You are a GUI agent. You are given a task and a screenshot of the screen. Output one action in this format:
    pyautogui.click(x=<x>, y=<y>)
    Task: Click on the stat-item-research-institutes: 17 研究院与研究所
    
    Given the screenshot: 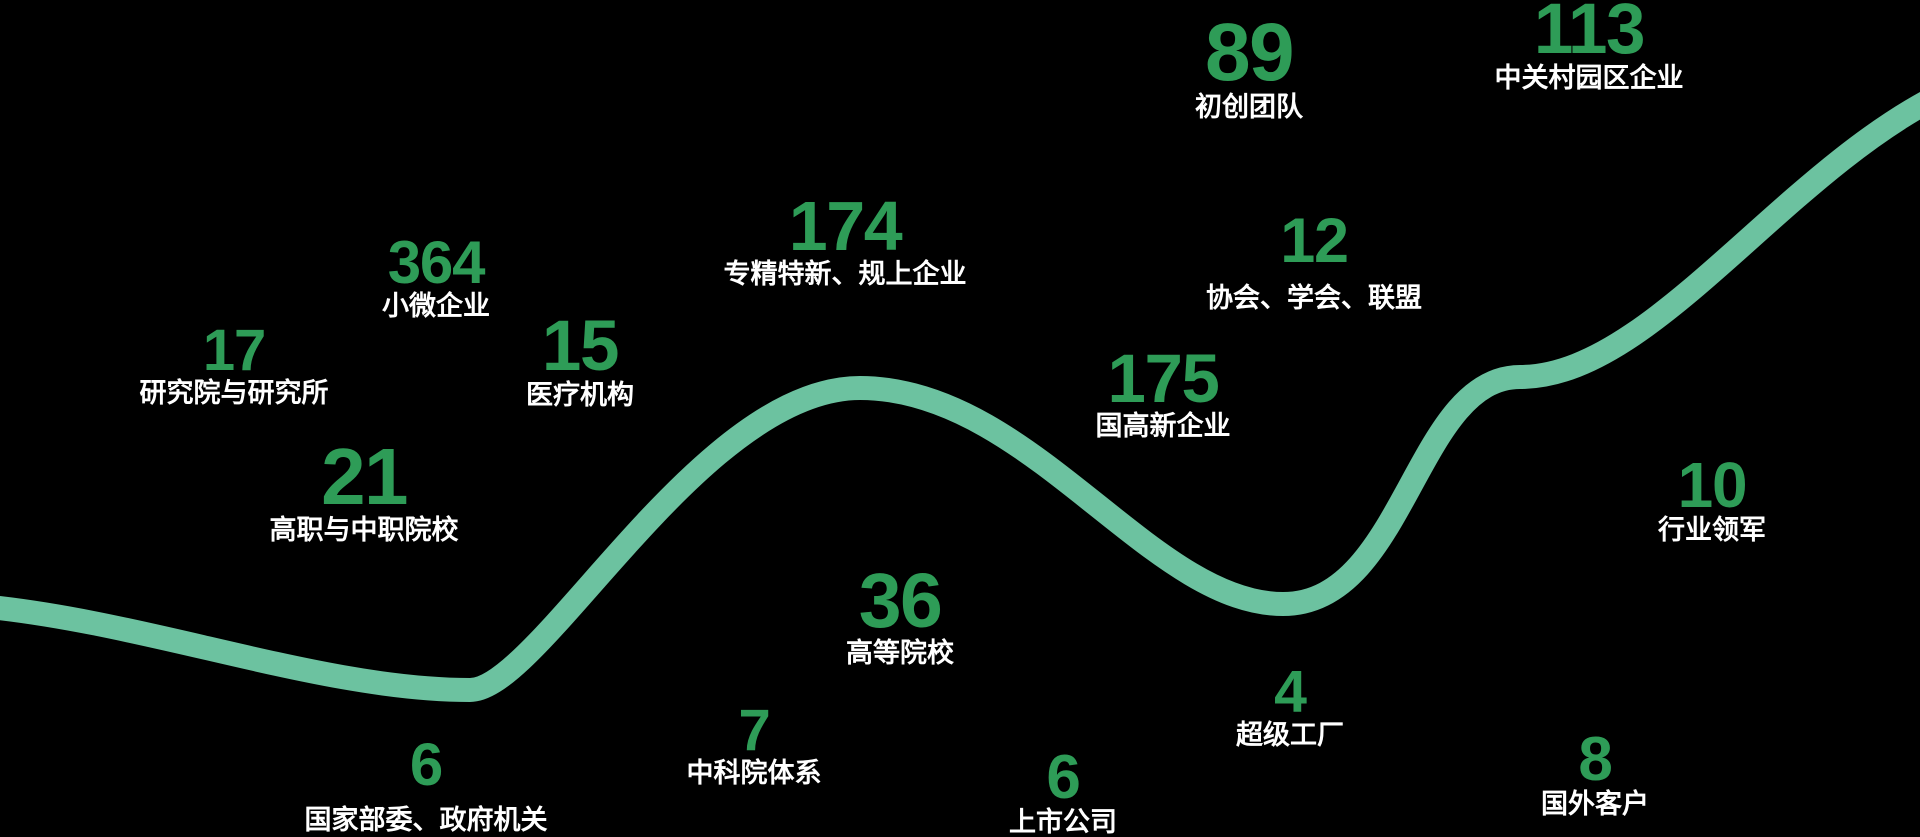 What is the action you would take?
    pyautogui.click(x=234, y=364)
    